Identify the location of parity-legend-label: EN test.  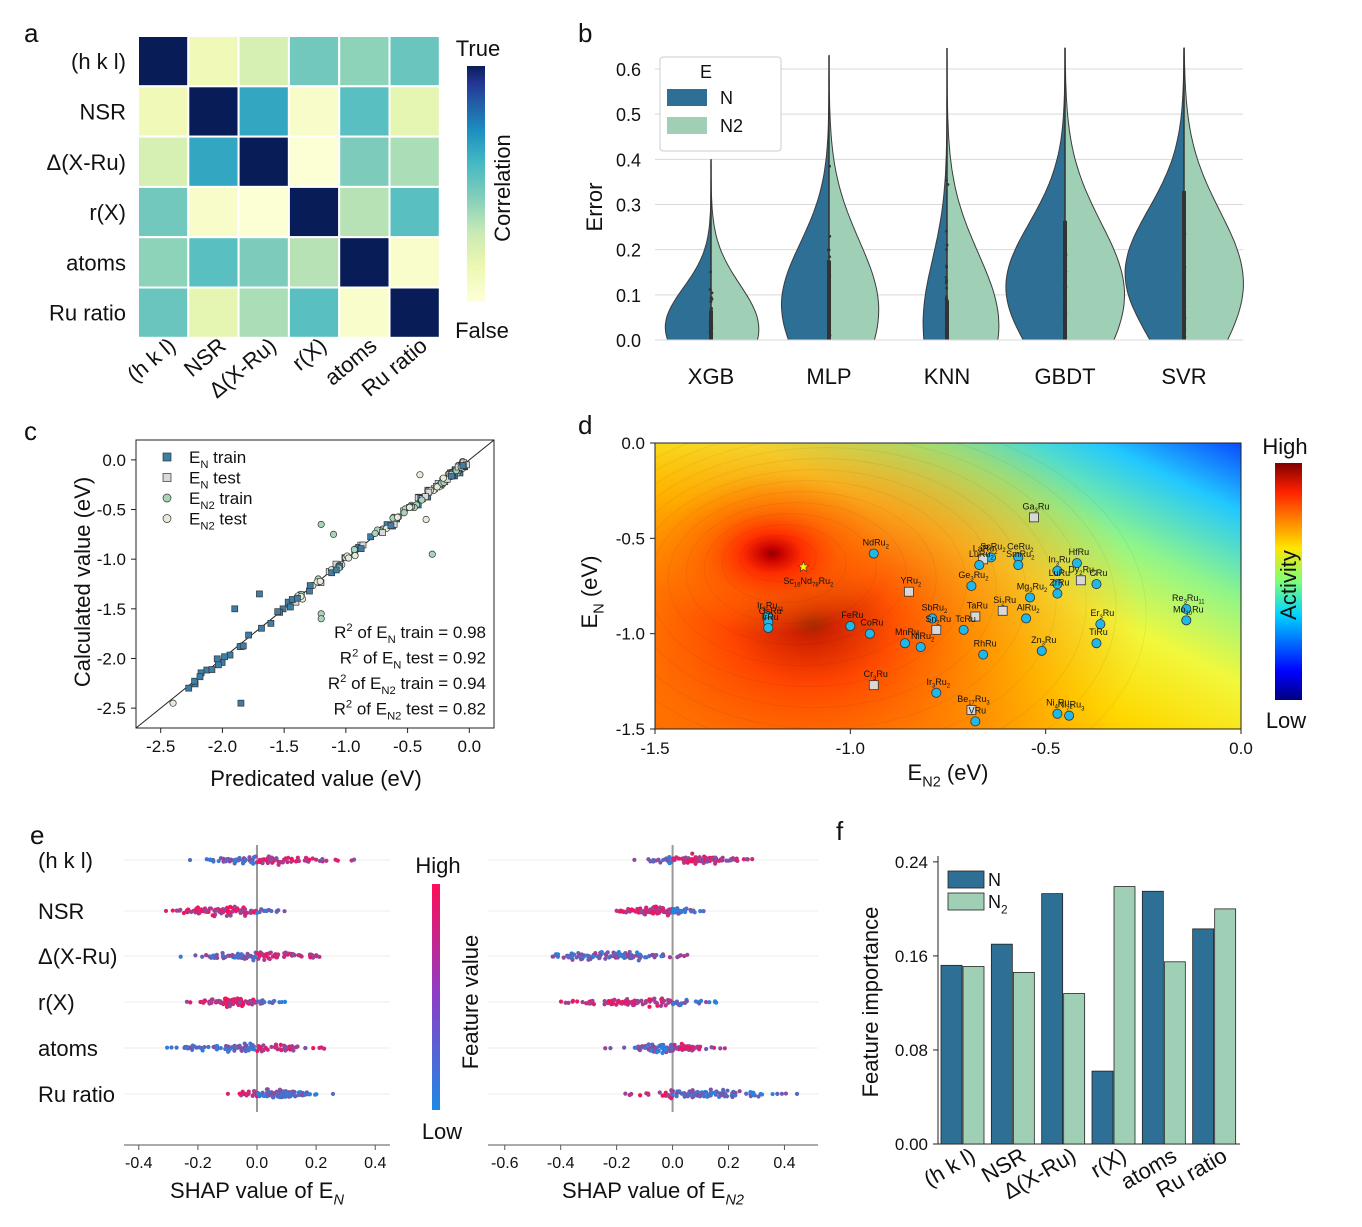
(215, 480).